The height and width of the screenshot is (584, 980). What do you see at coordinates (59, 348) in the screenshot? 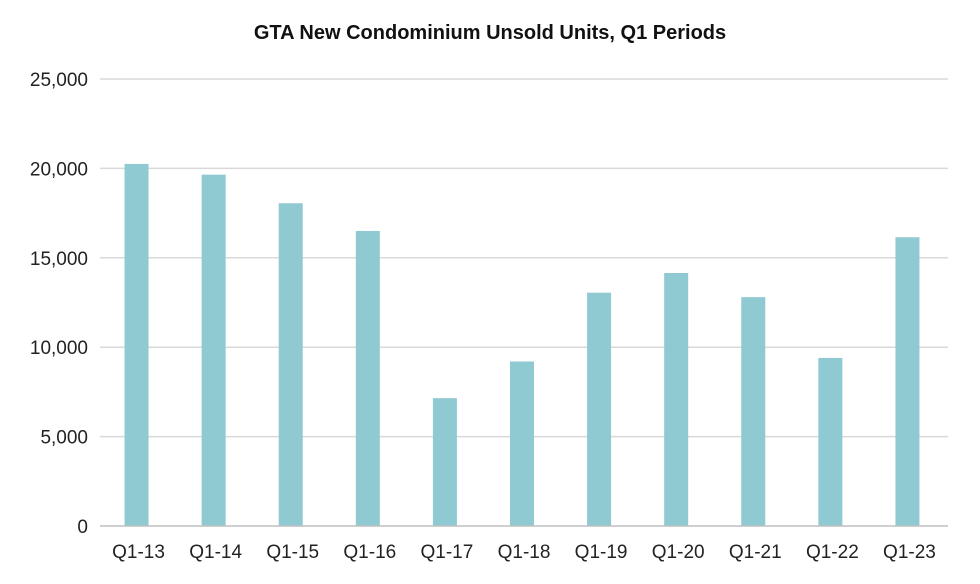
I see `y-tick-label: 10,000` at bounding box center [59, 348].